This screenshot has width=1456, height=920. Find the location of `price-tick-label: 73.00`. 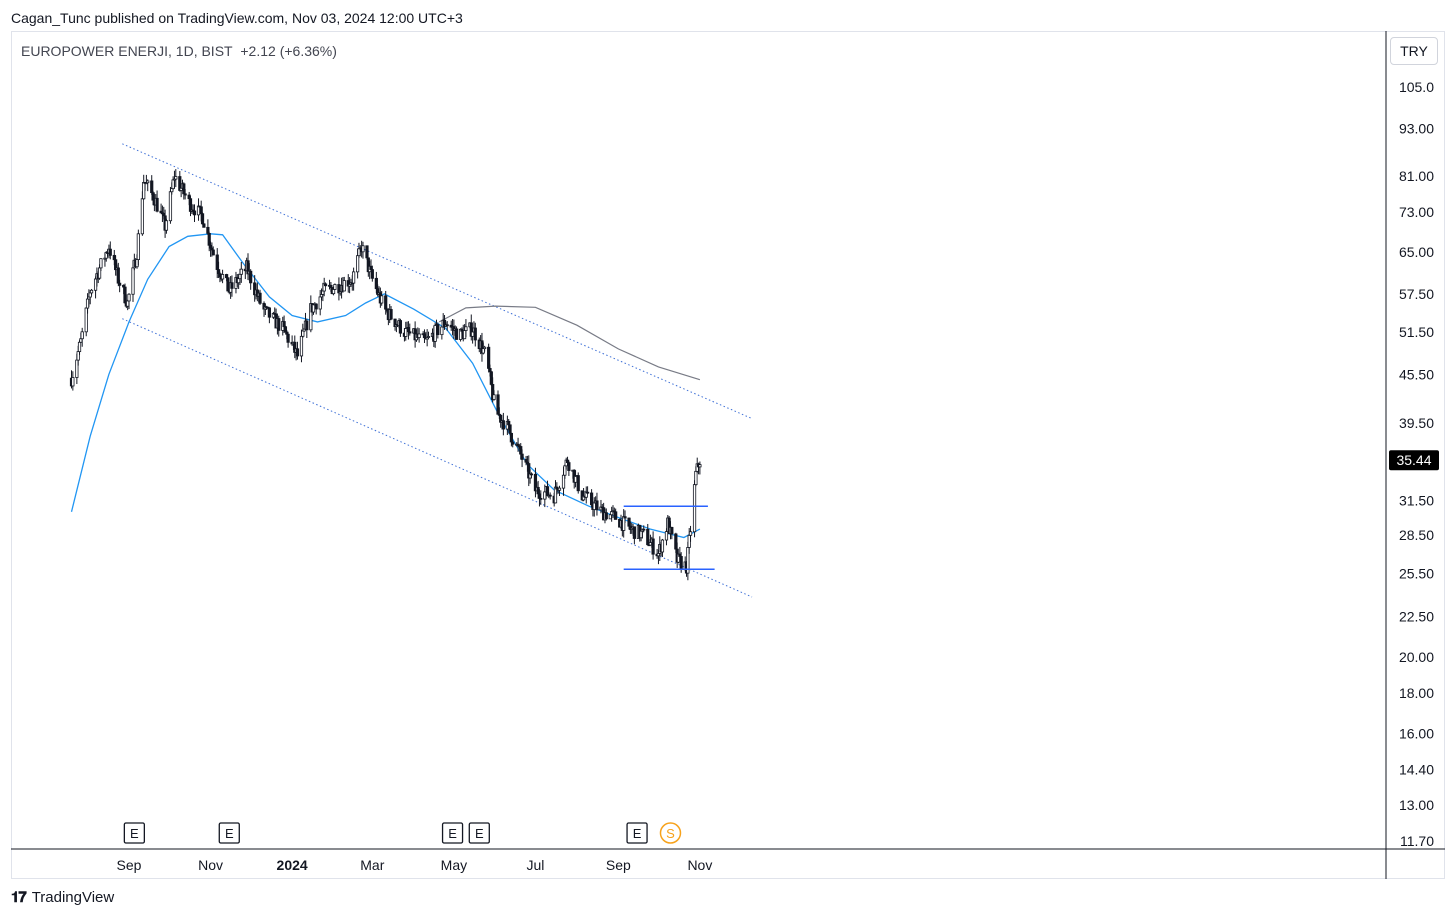

price-tick-label: 73.00 is located at coordinates (1416, 212).